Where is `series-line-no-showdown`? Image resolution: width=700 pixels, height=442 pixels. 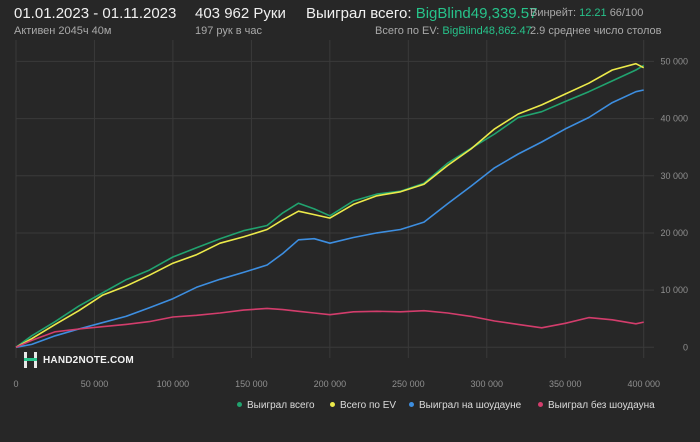
series-line-no-showdown is located at coordinates (329, 328).